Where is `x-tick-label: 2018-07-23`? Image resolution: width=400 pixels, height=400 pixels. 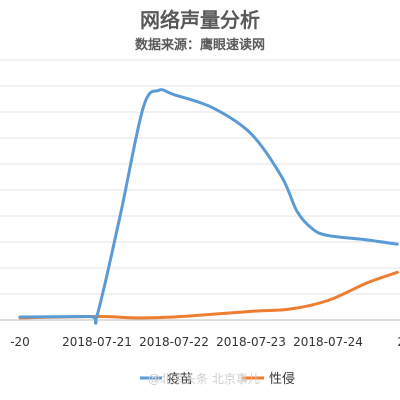 x-tick-label: 2018-07-23 is located at coordinates (251, 342).